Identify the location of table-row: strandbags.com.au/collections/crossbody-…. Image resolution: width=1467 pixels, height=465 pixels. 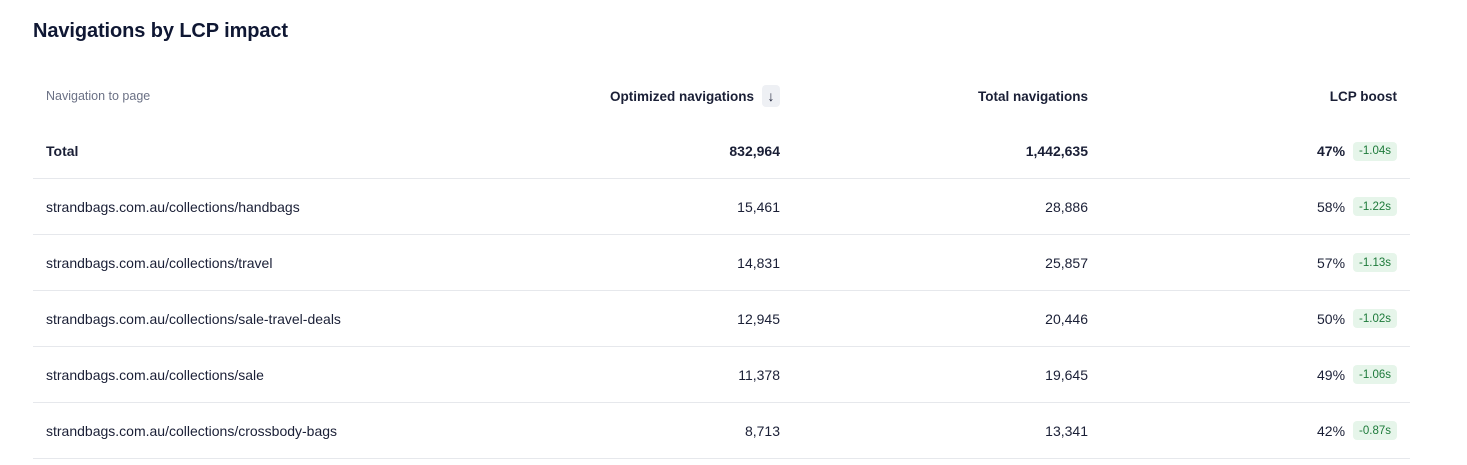
(721, 431).